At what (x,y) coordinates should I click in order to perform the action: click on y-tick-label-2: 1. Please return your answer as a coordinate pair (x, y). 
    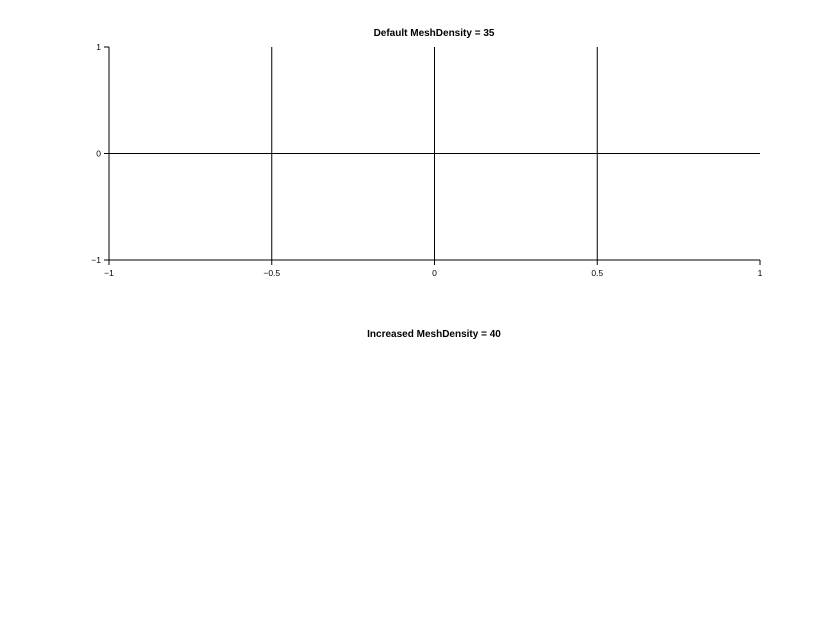
    Looking at the image, I should click on (98, 47).